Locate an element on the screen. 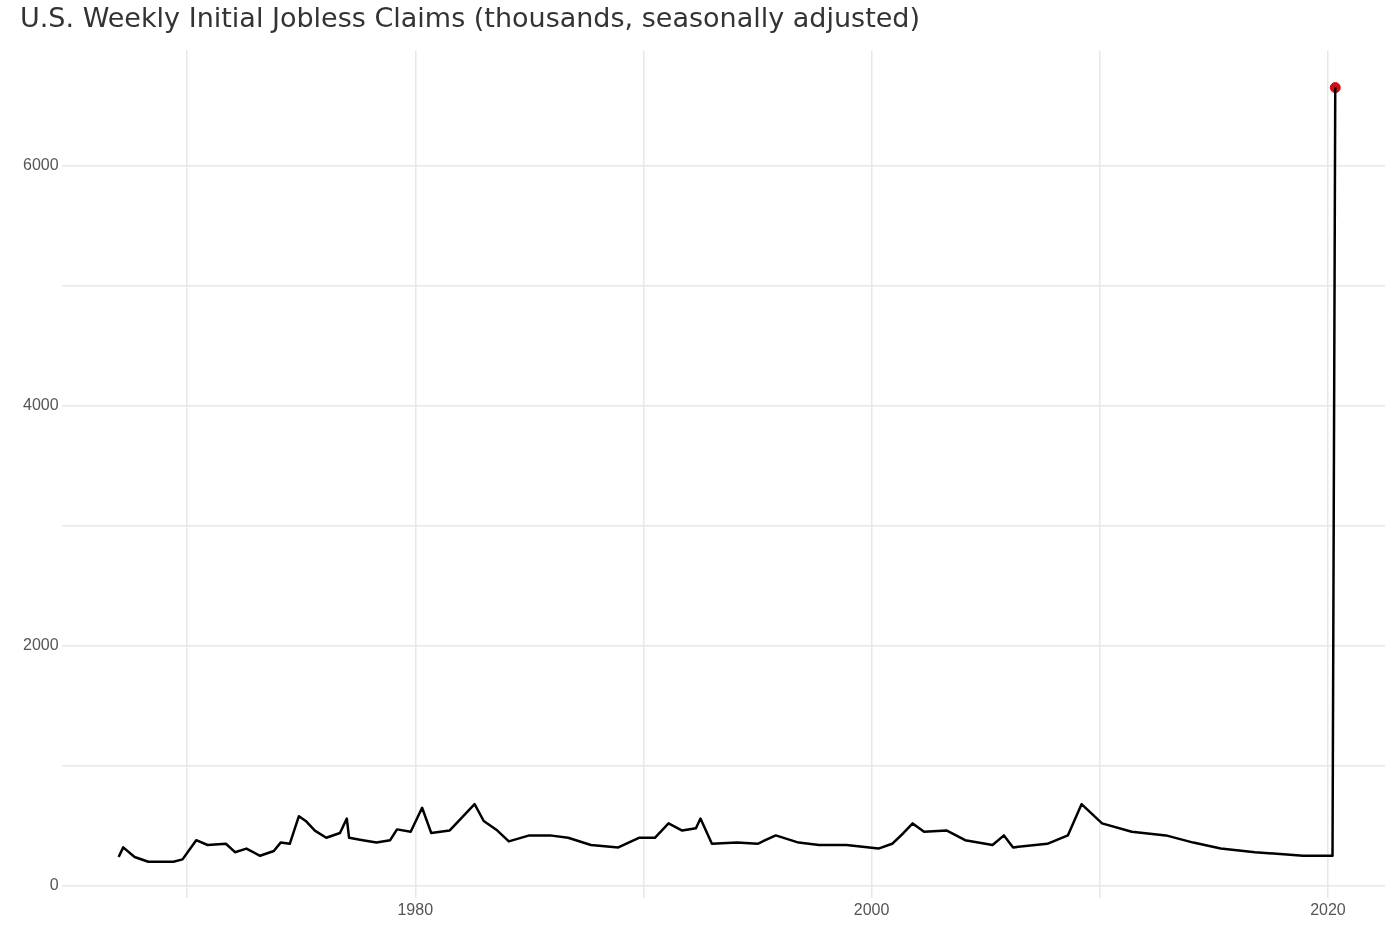 This screenshot has height=933, width=1400. y-tick-label: 0 is located at coordinates (54, 885).